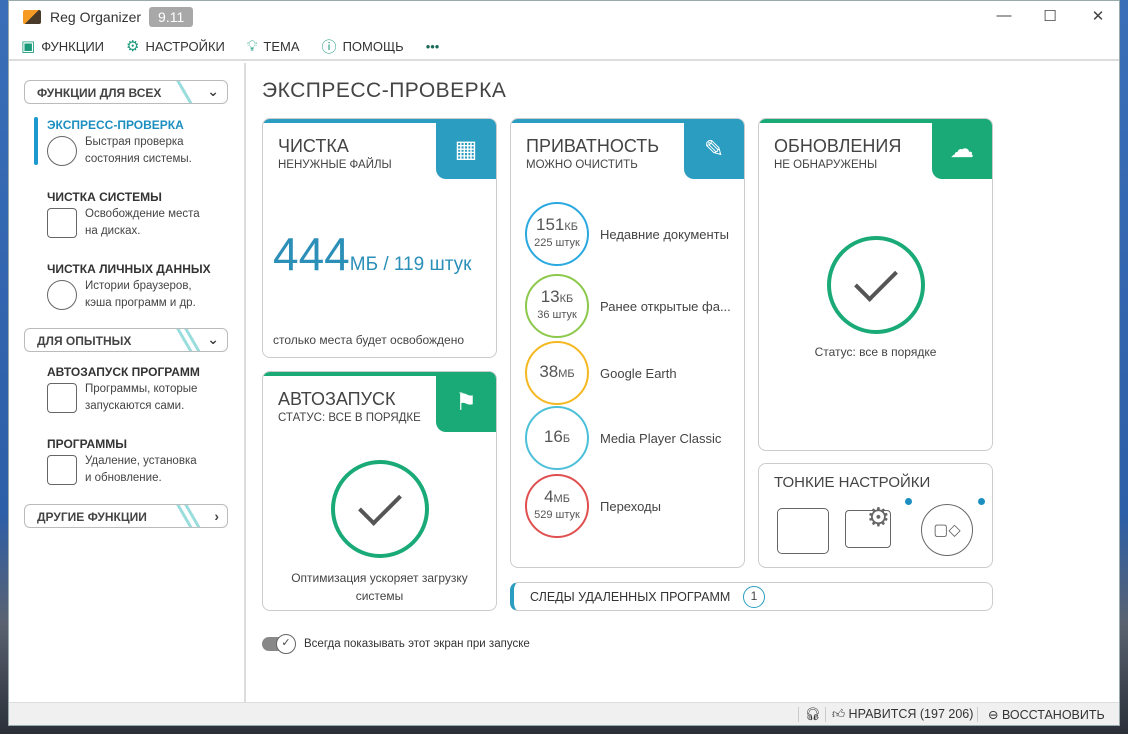 The width and height of the screenshot is (1128, 734). I want to click on traces-count-badge: 1, so click(754, 597).